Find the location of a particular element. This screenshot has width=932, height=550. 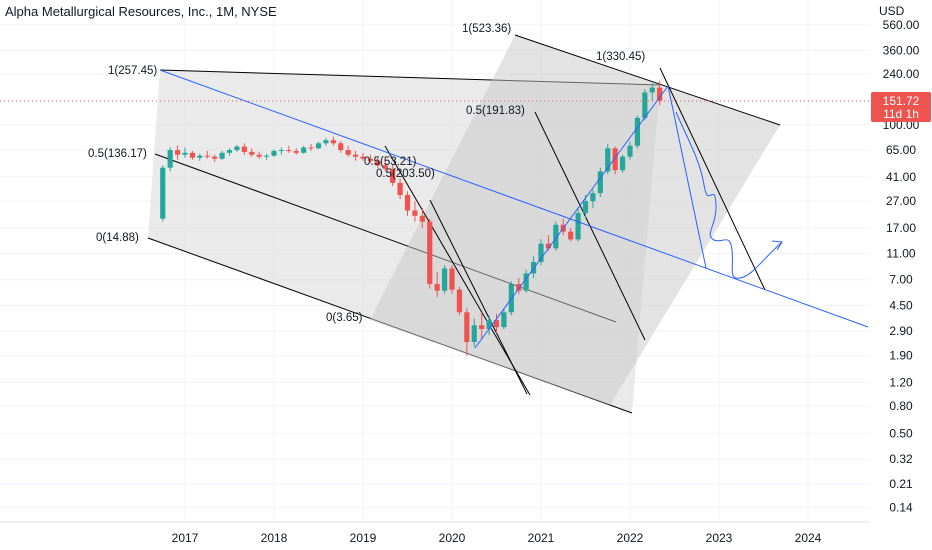

price-tick-label: 41.00 is located at coordinates (901, 177).